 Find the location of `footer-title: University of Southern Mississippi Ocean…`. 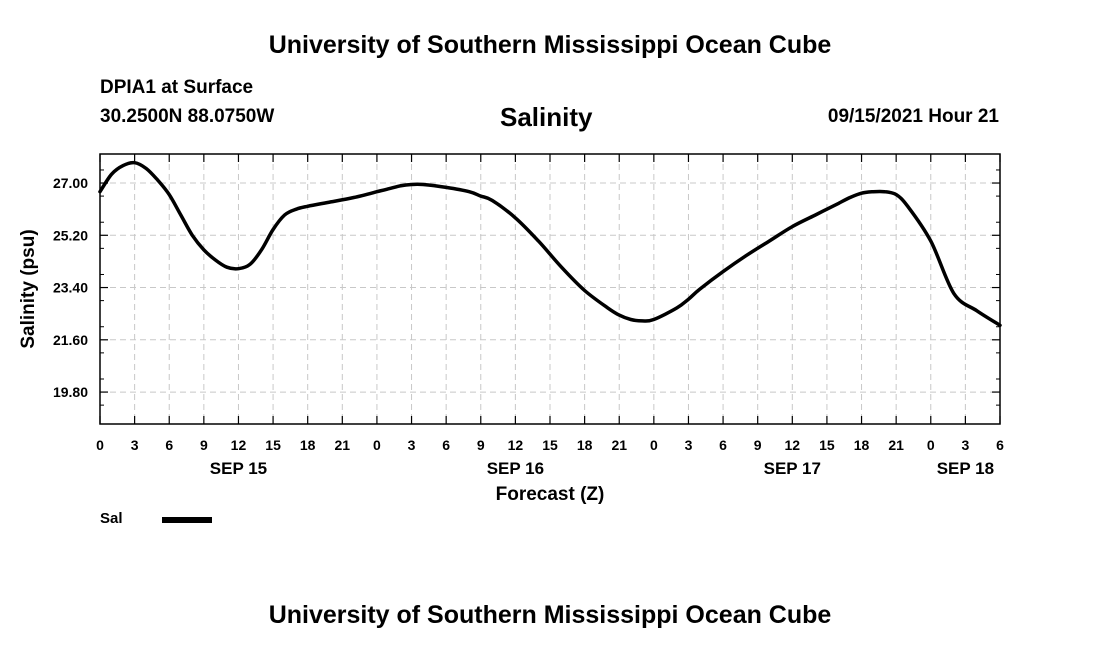

footer-title: University of Southern Mississippi Ocean… is located at coordinates (550, 615).